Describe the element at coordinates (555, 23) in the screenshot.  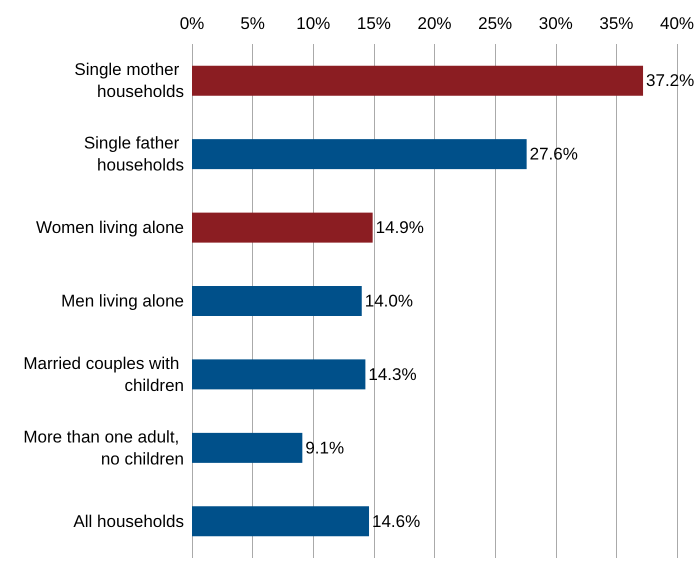
I see `x-tick-label: 30%` at that location.